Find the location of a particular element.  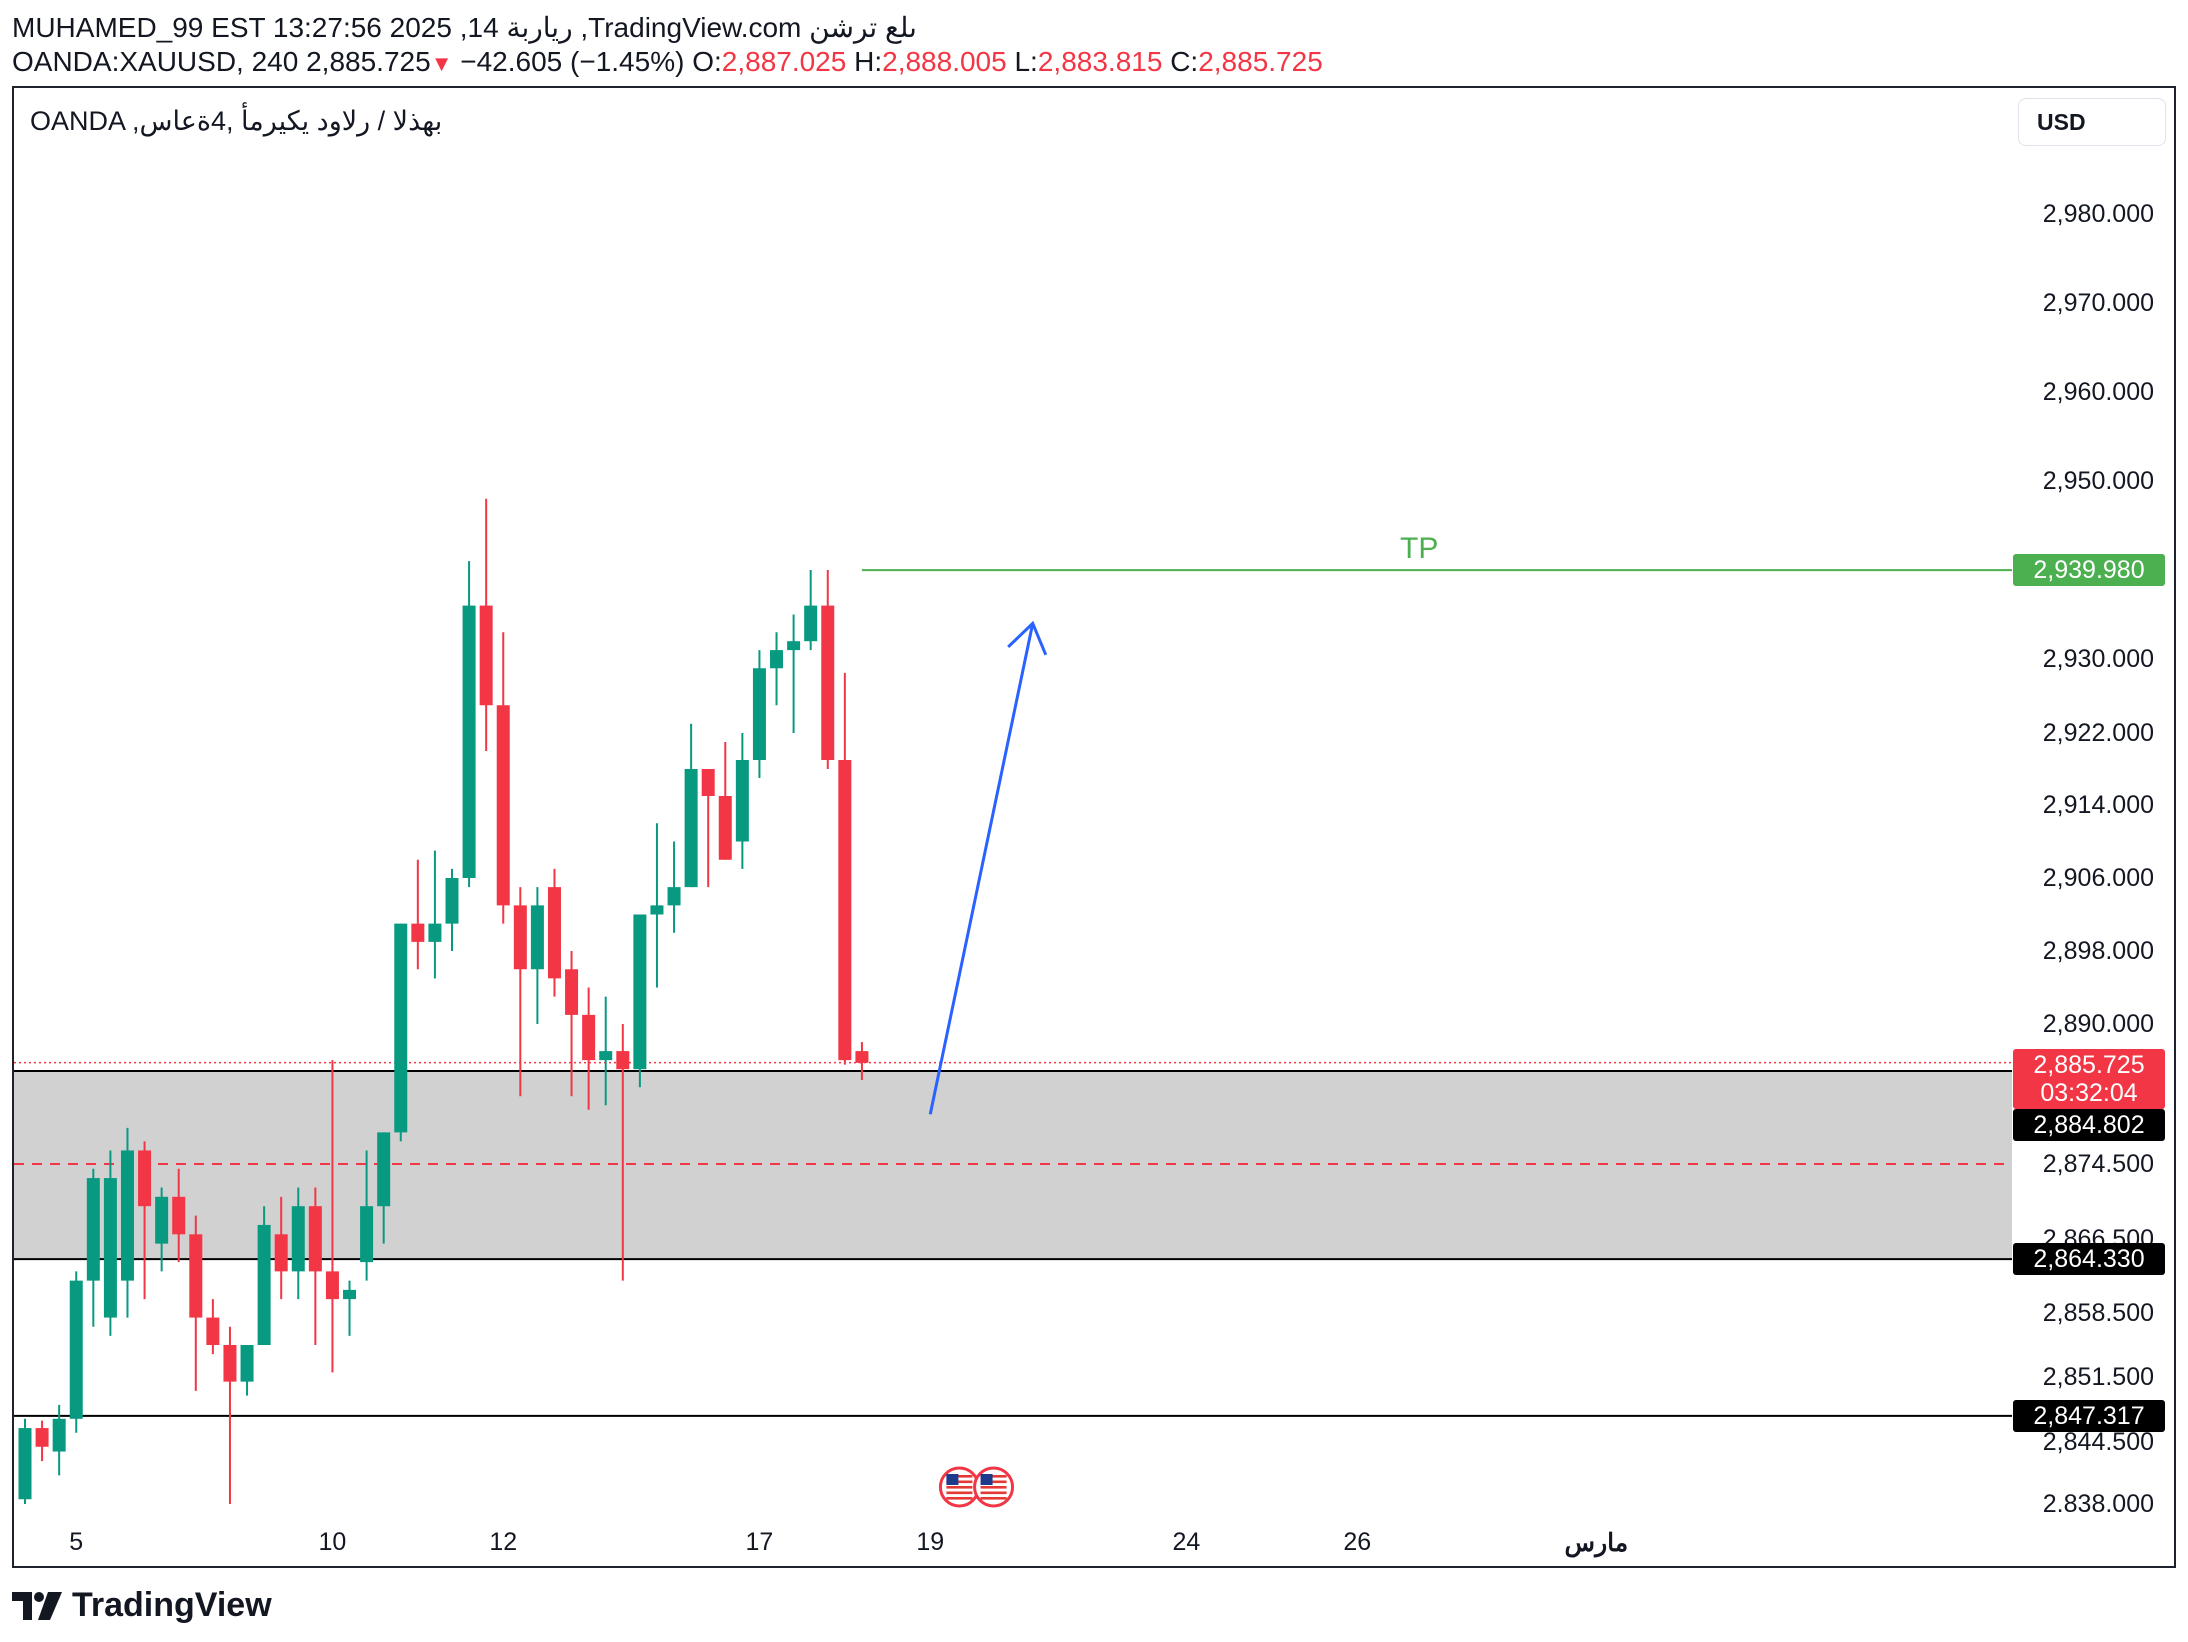

close-value: 2,885.725 is located at coordinates (1260, 61).